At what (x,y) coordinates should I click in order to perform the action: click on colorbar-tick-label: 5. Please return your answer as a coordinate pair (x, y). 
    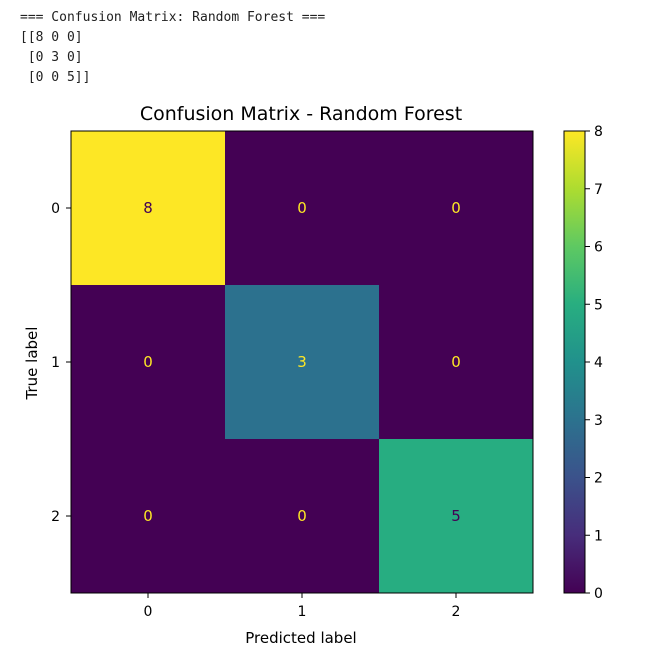
    Looking at the image, I should click on (598, 305).